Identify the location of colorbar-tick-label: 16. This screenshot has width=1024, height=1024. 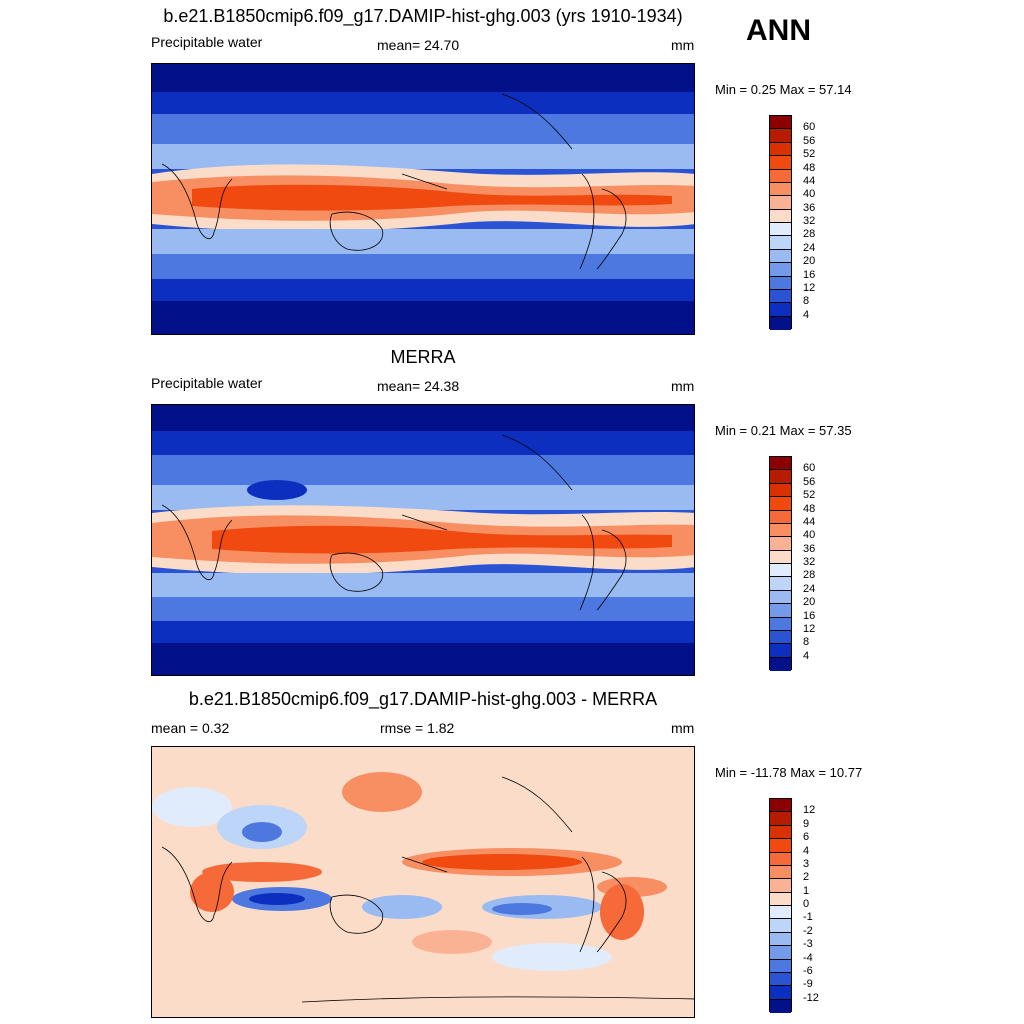
(809, 615).